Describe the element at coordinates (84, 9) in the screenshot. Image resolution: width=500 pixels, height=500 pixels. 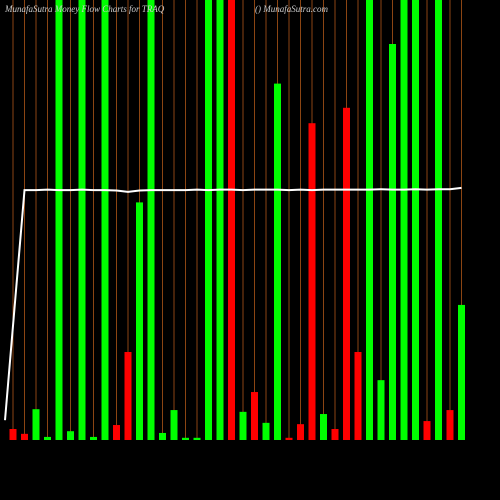
I see `chart-title: MunafaSutra Money Flow Charts for TRAQ` at that location.